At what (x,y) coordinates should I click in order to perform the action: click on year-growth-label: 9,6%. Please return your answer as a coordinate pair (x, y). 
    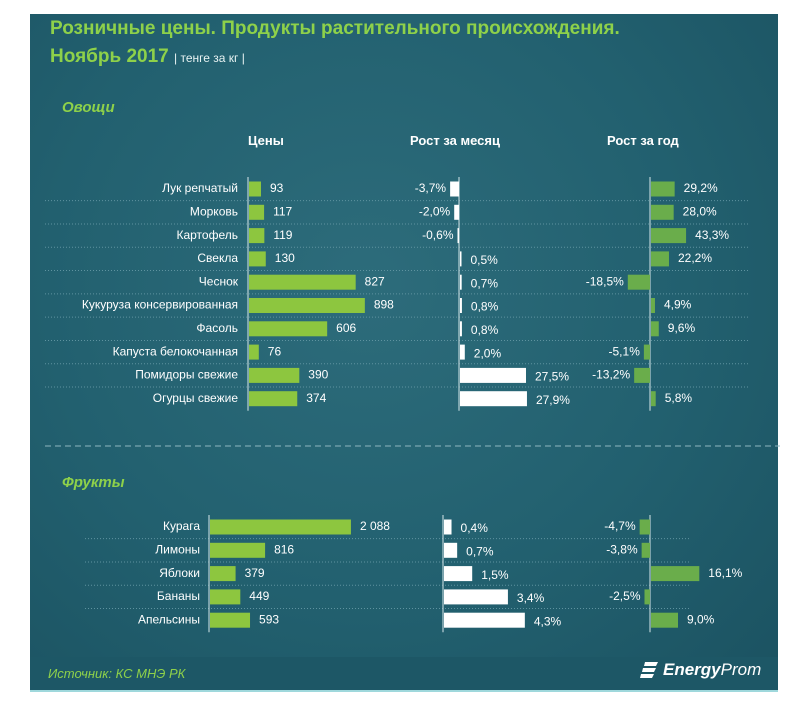
    Looking at the image, I should click on (682, 328).